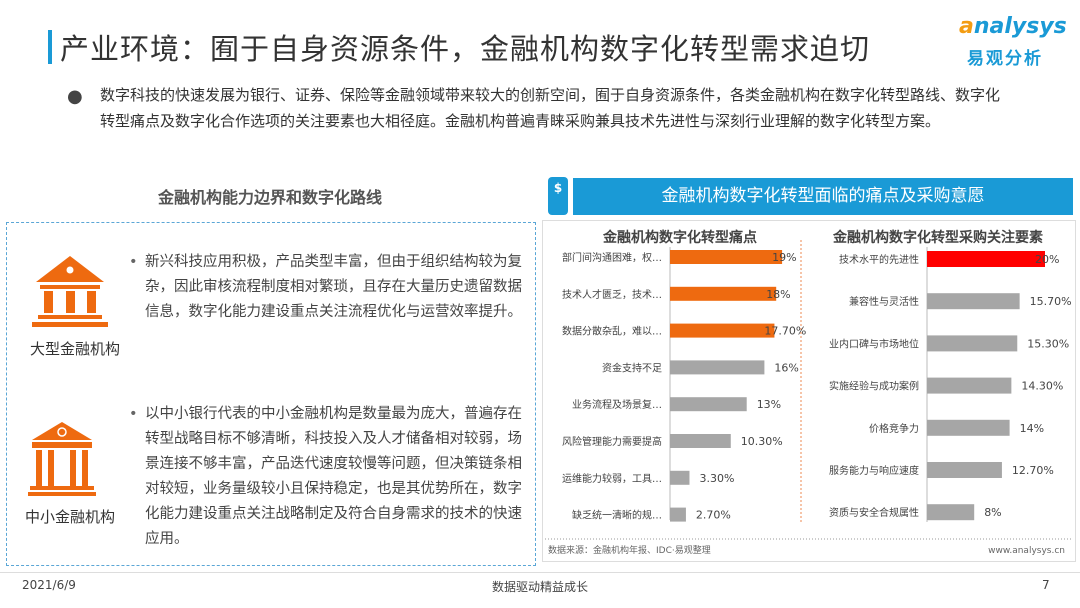 This screenshot has height=608, width=1080. What do you see at coordinates (69, 517) in the screenshot?
I see `institution-label-small: 中小金融机构` at bounding box center [69, 517].